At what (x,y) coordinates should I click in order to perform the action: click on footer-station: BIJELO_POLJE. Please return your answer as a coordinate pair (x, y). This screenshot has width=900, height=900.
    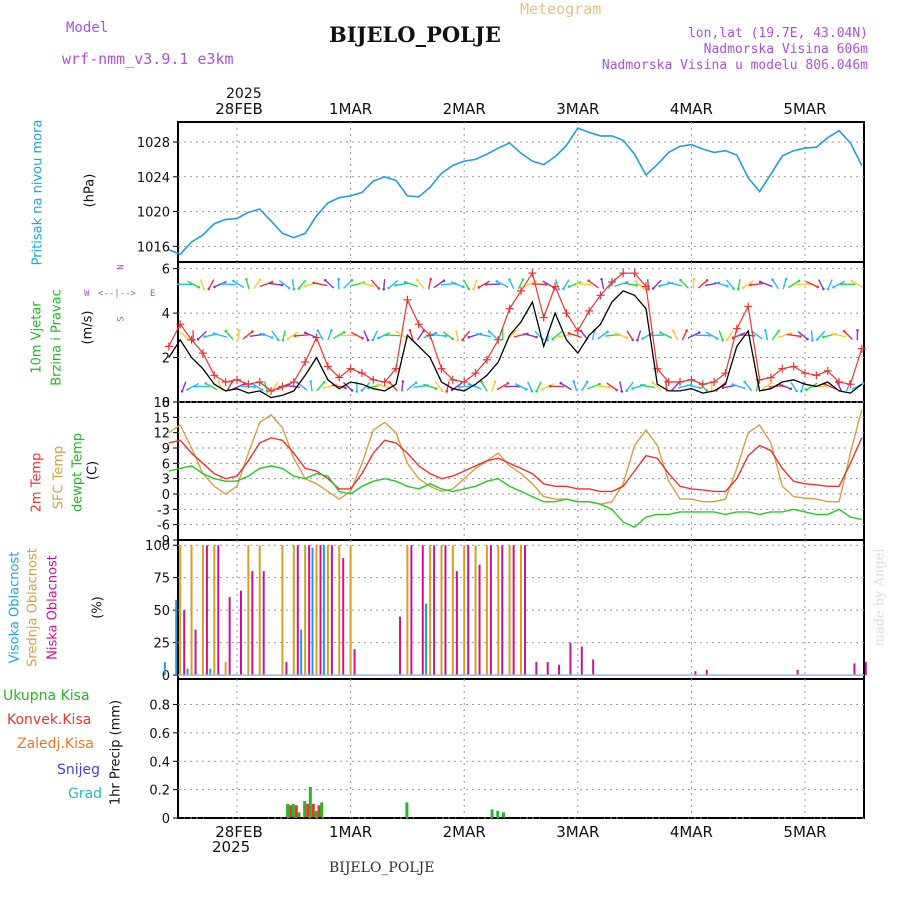
    Looking at the image, I should click on (382, 868).